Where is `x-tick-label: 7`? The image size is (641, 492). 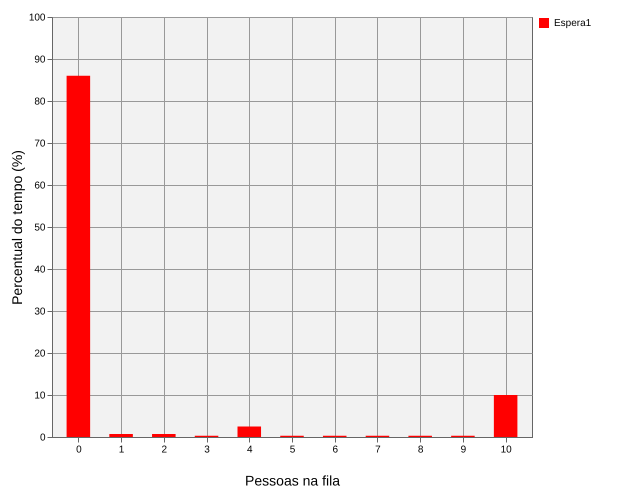
x-tick-label: 7 is located at coordinates (378, 450).